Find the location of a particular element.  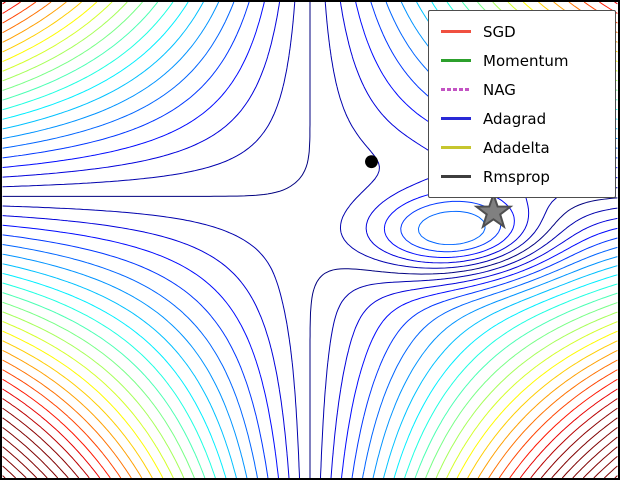

legend-item: Adagrad is located at coordinates (522, 118).